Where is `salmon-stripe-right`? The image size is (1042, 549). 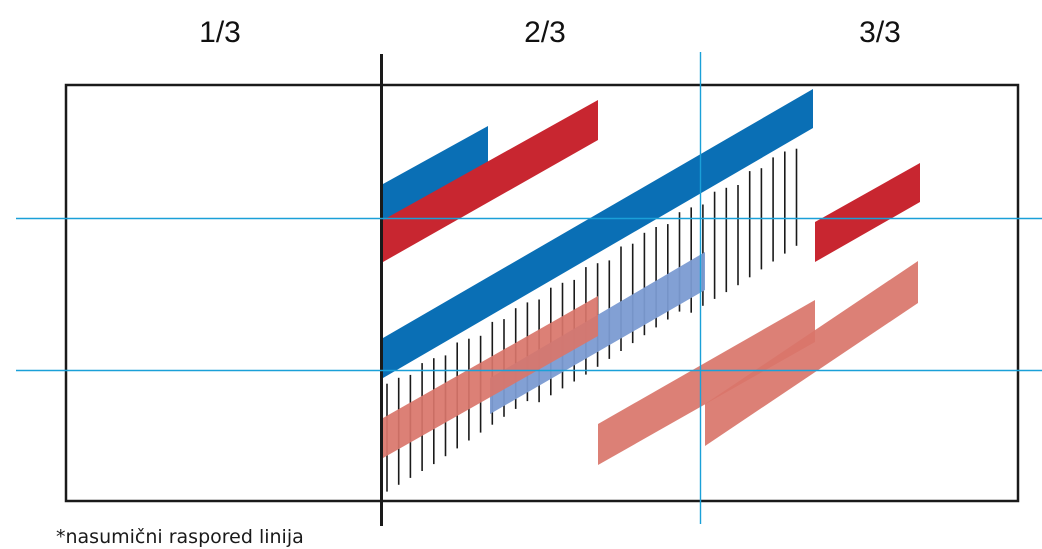 salmon-stripe-right is located at coordinates (811, 353).